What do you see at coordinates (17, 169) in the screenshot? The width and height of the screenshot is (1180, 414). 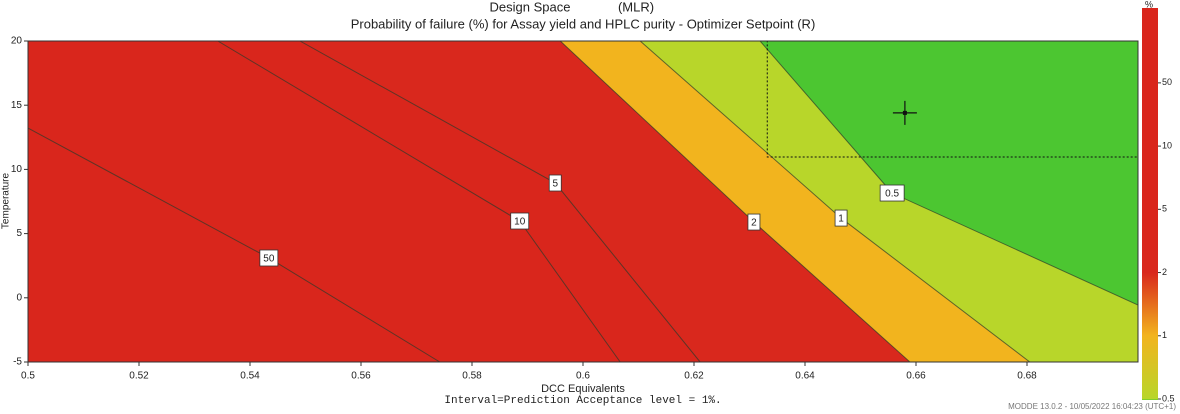 I see `y-tick-label: 10` at bounding box center [17, 169].